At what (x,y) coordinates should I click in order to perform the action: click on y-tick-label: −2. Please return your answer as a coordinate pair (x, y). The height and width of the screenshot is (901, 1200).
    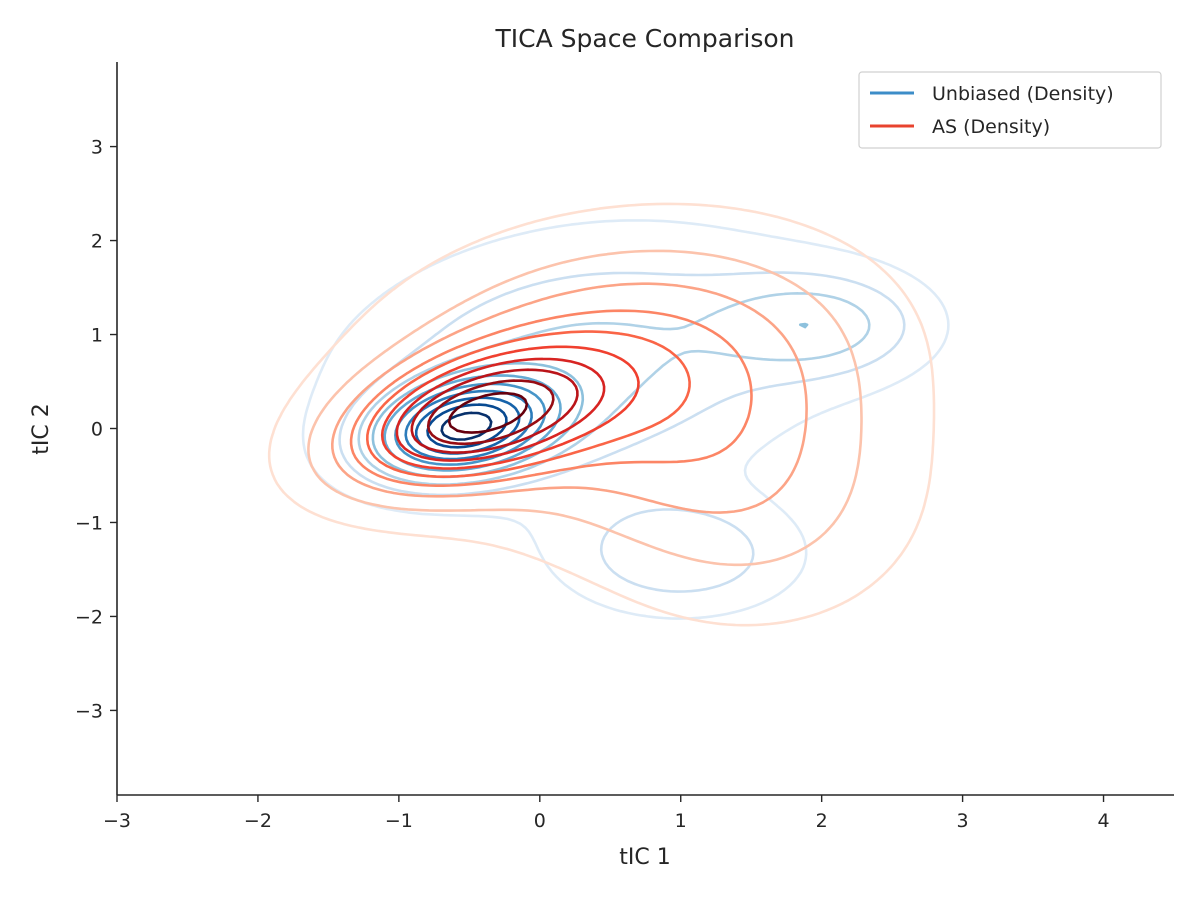
    Looking at the image, I should click on (89, 617).